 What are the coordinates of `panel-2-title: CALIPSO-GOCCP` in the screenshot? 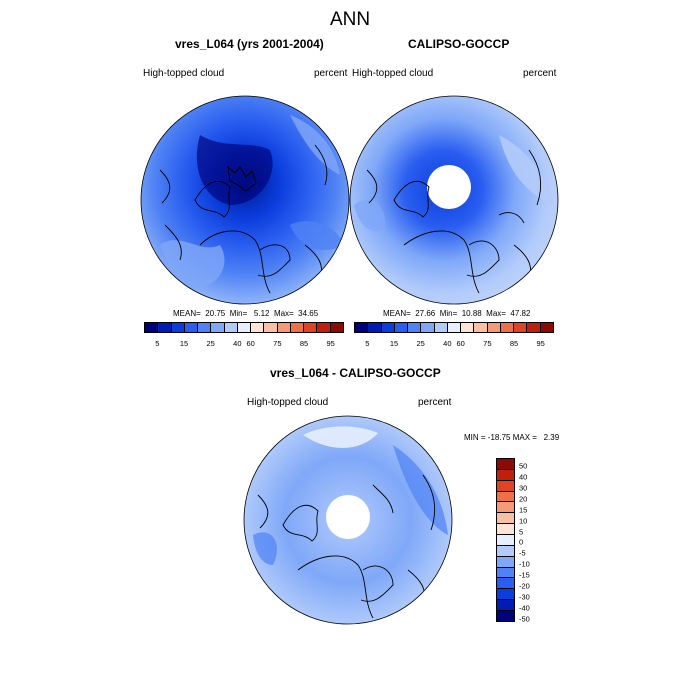 It's located at (459, 44).